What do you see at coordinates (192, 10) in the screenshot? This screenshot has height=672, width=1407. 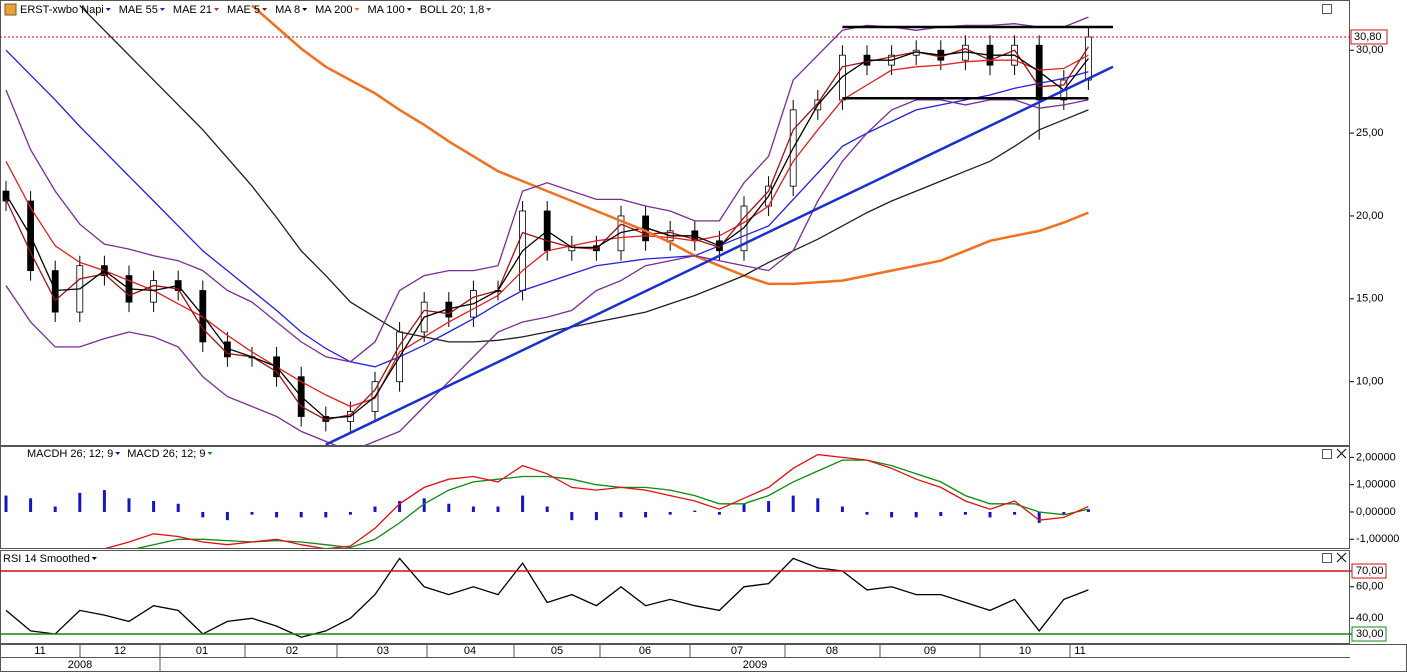 I see `legend-entry: MAE 21` at bounding box center [192, 10].